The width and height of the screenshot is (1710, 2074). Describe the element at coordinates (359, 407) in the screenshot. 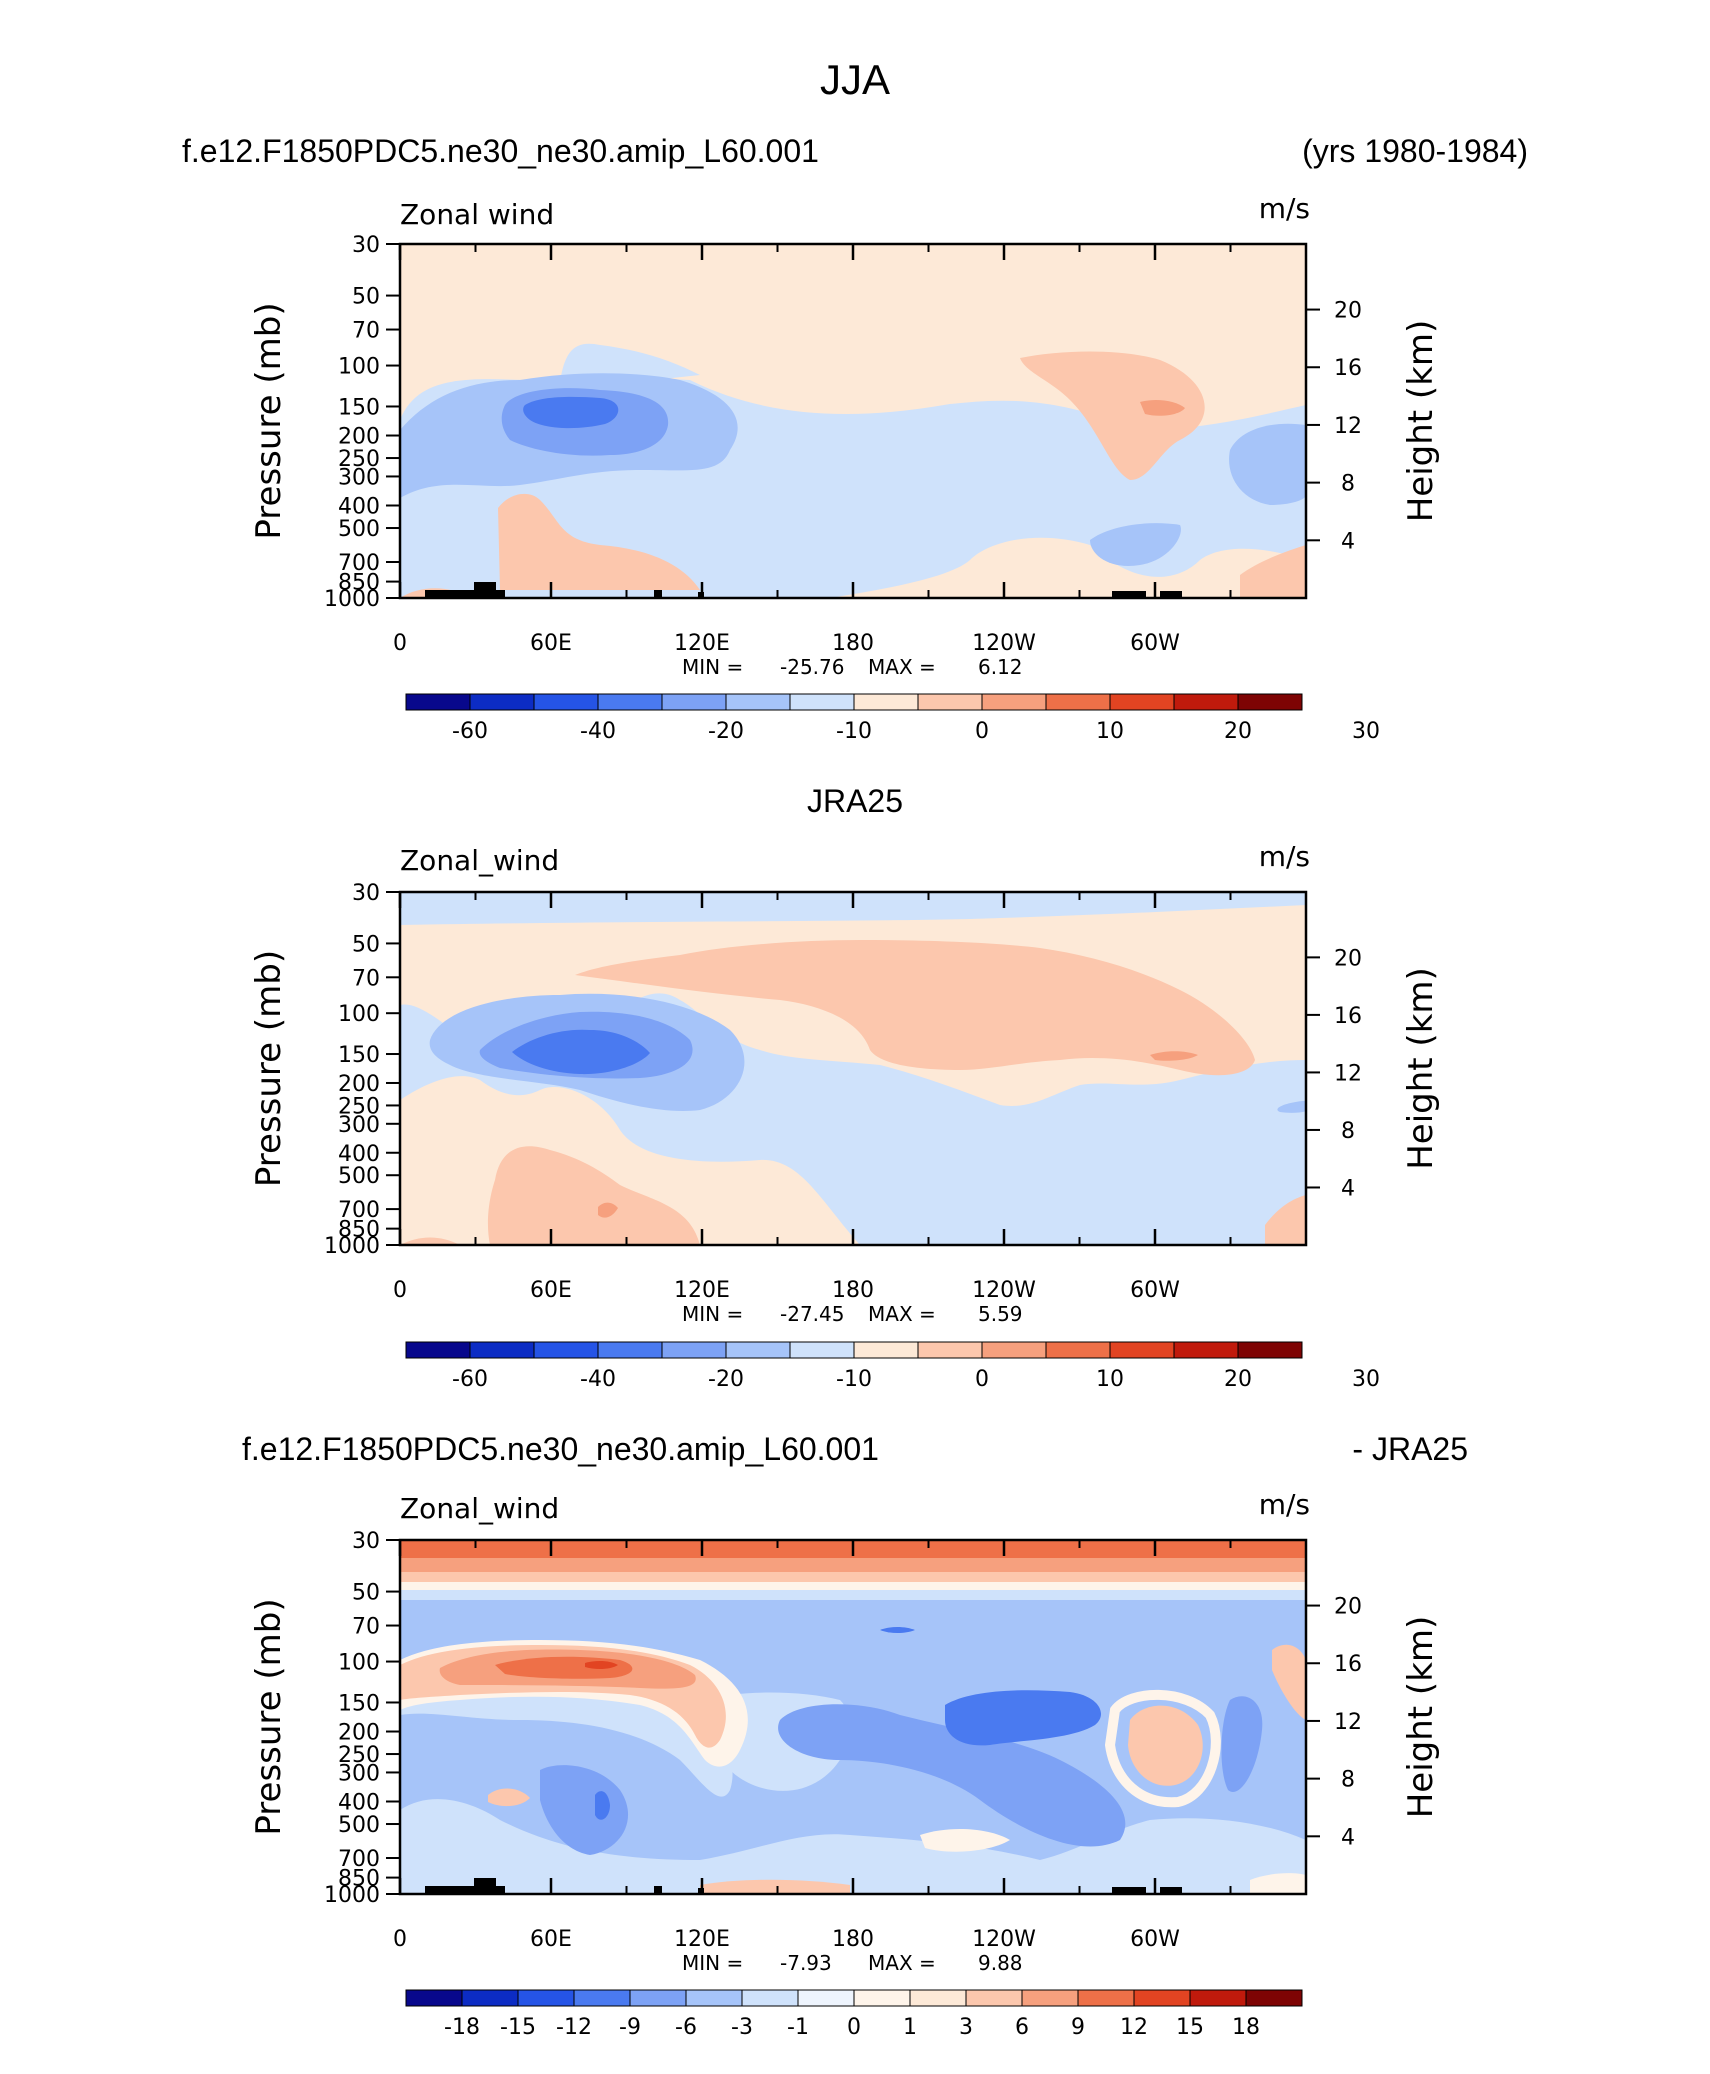

I see `y-tick-label: 150` at that location.